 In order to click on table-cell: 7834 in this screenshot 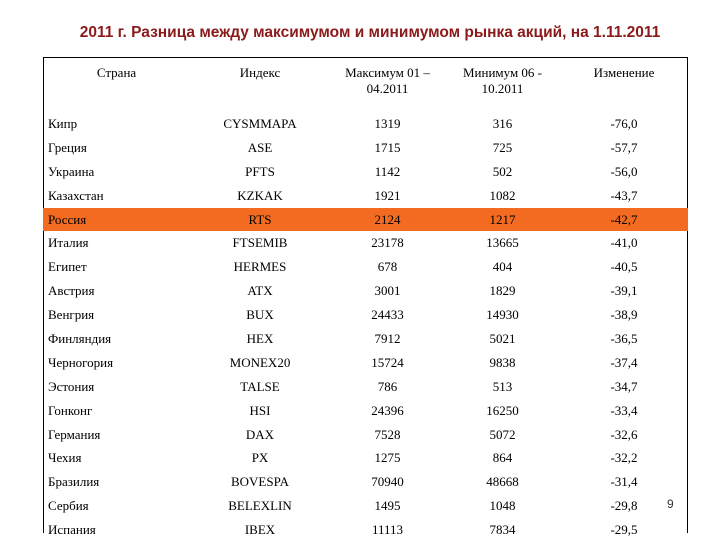, I will do `click(502, 530)`.